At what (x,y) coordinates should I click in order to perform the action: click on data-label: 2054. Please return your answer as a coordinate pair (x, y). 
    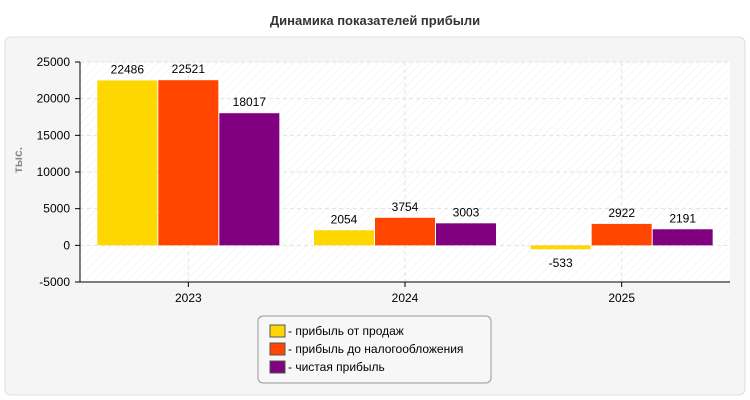
    Looking at the image, I should click on (344, 219).